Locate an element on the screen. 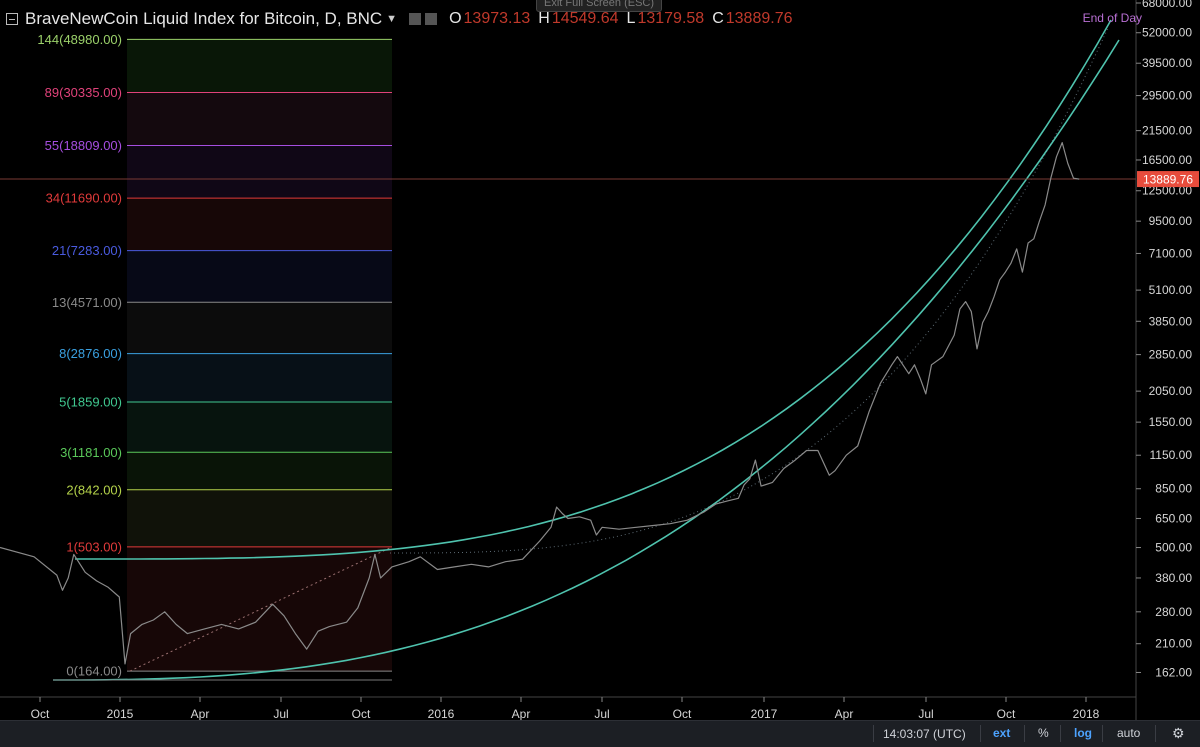  fib-level-label: 89(30335.00) is located at coordinates (83, 92).